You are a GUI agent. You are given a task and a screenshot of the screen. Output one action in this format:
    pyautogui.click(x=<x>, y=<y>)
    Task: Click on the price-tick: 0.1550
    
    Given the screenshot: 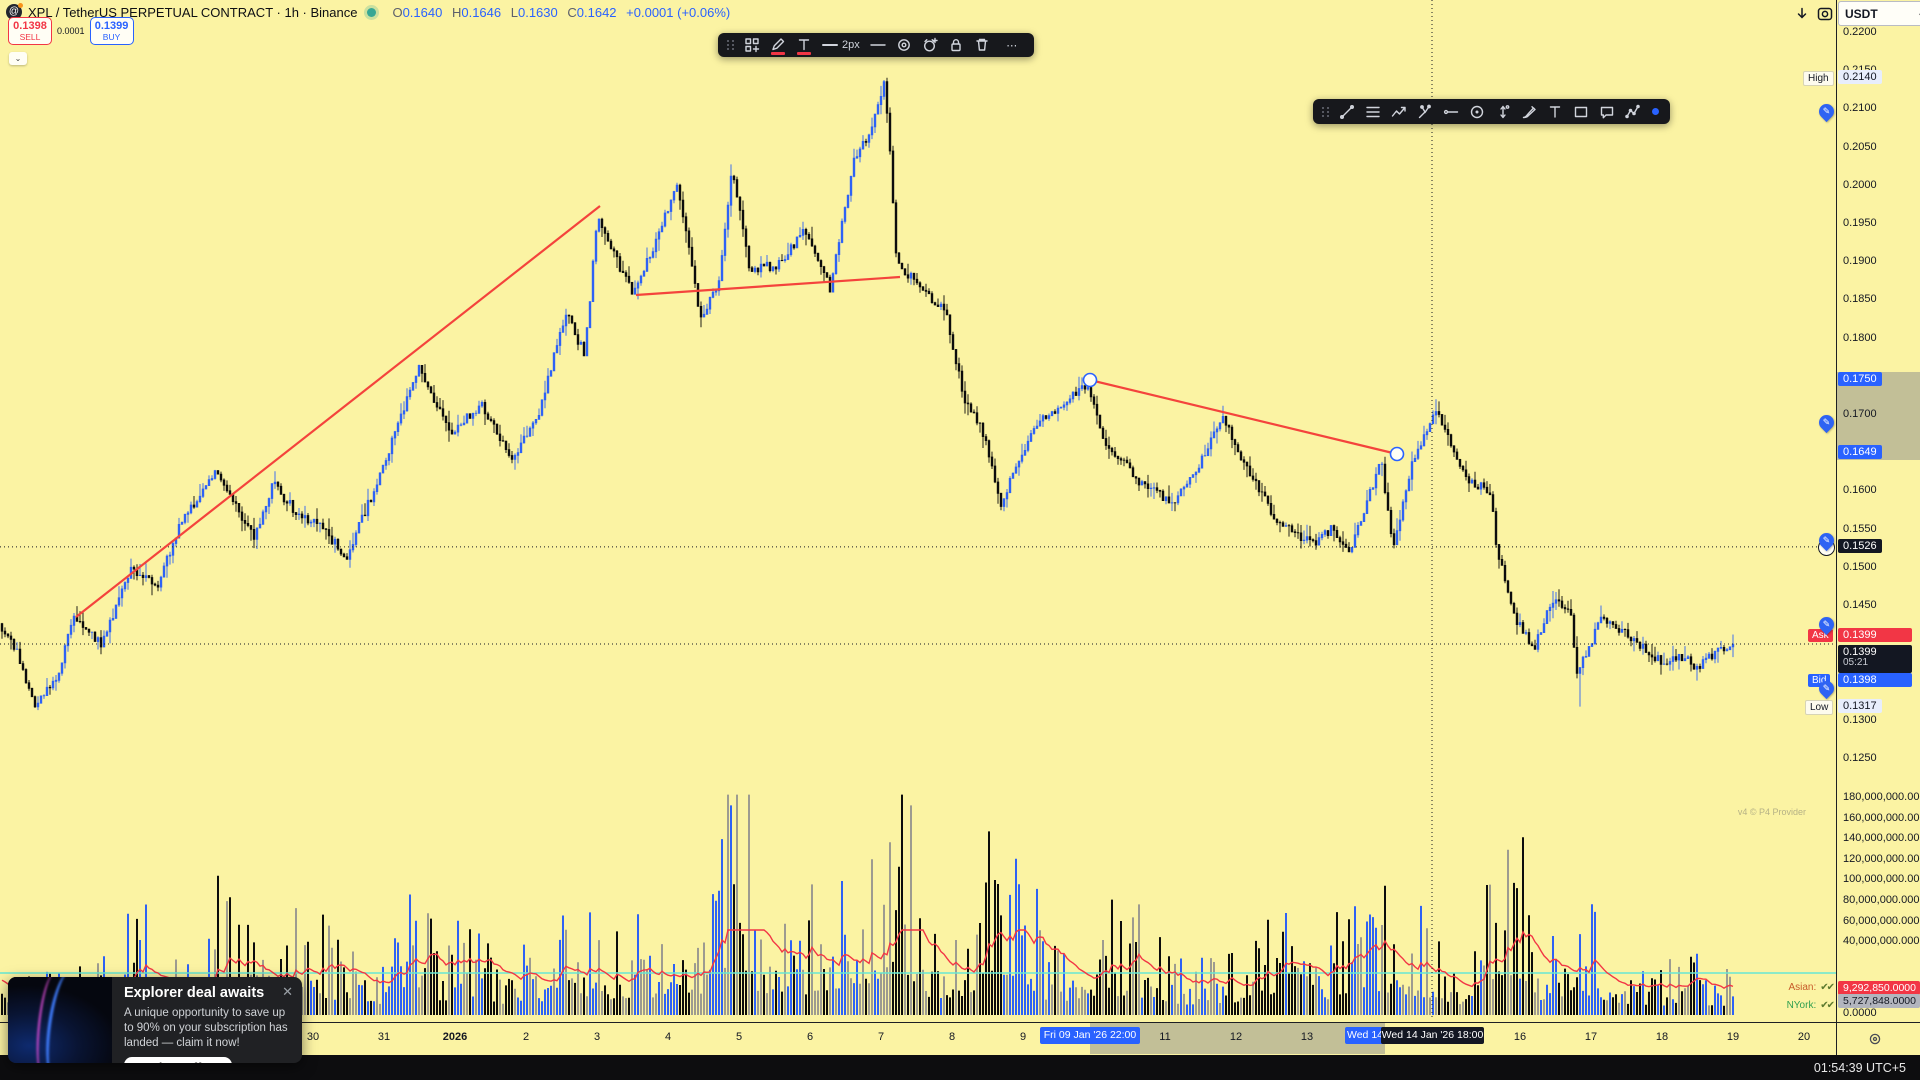 What is the action you would take?
    pyautogui.click(x=1860, y=528)
    